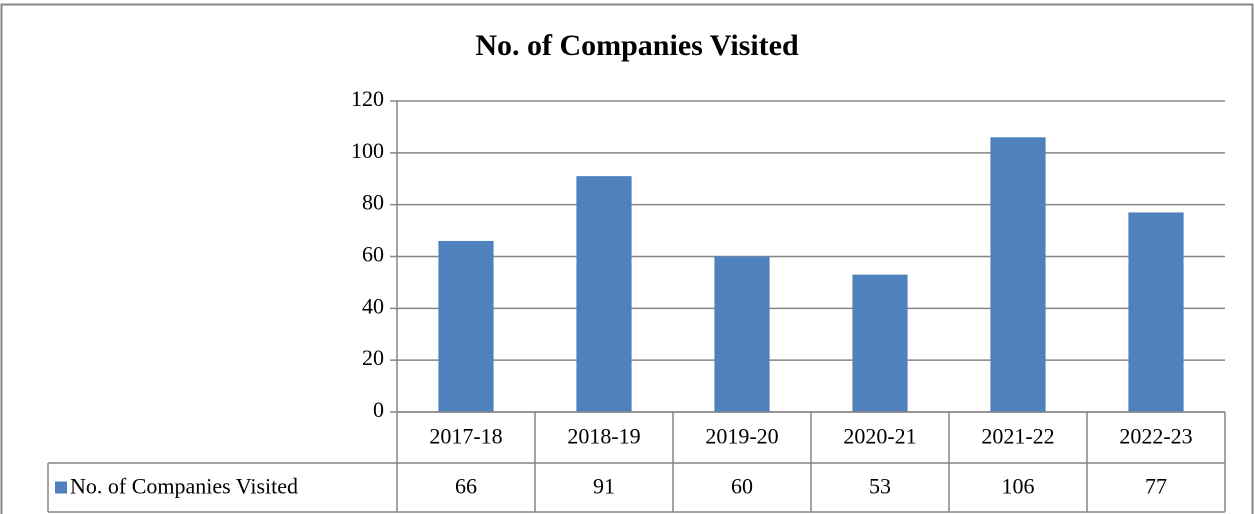 The image size is (1255, 514). I want to click on table-value: 106, so click(1018, 486).